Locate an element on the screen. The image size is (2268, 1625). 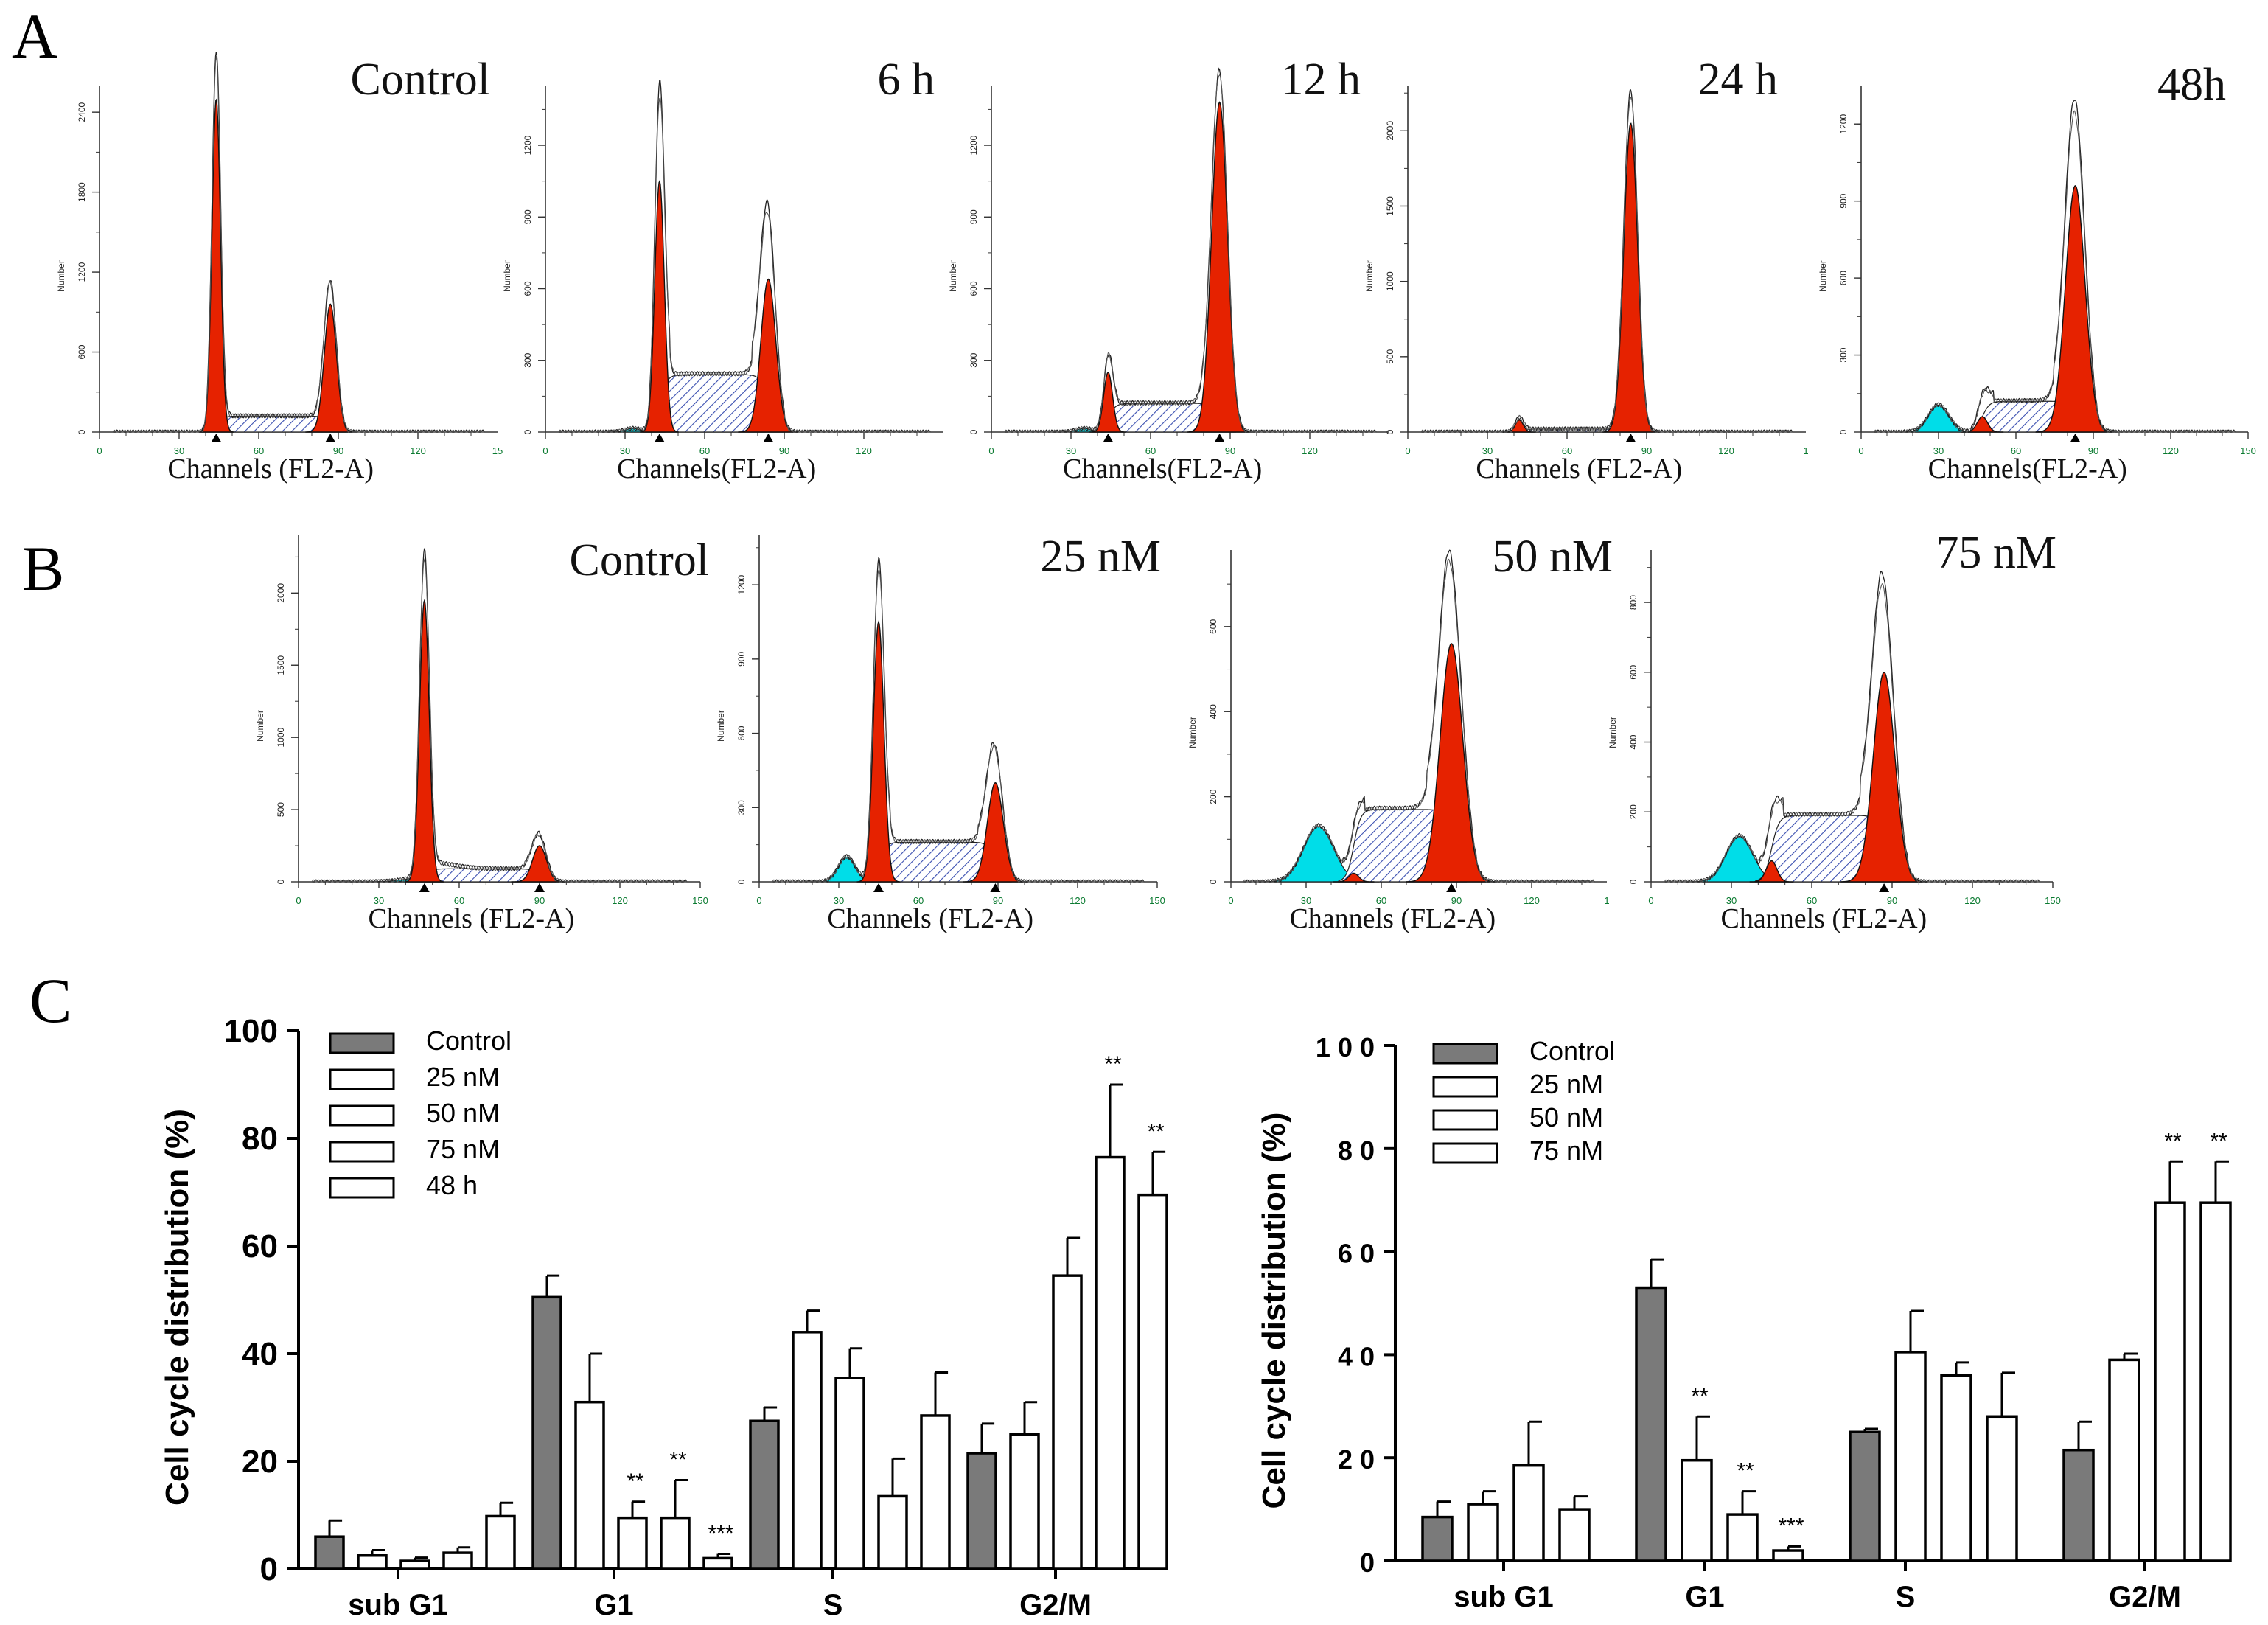
histogram-title: Control is located at coordinates (420, 80).